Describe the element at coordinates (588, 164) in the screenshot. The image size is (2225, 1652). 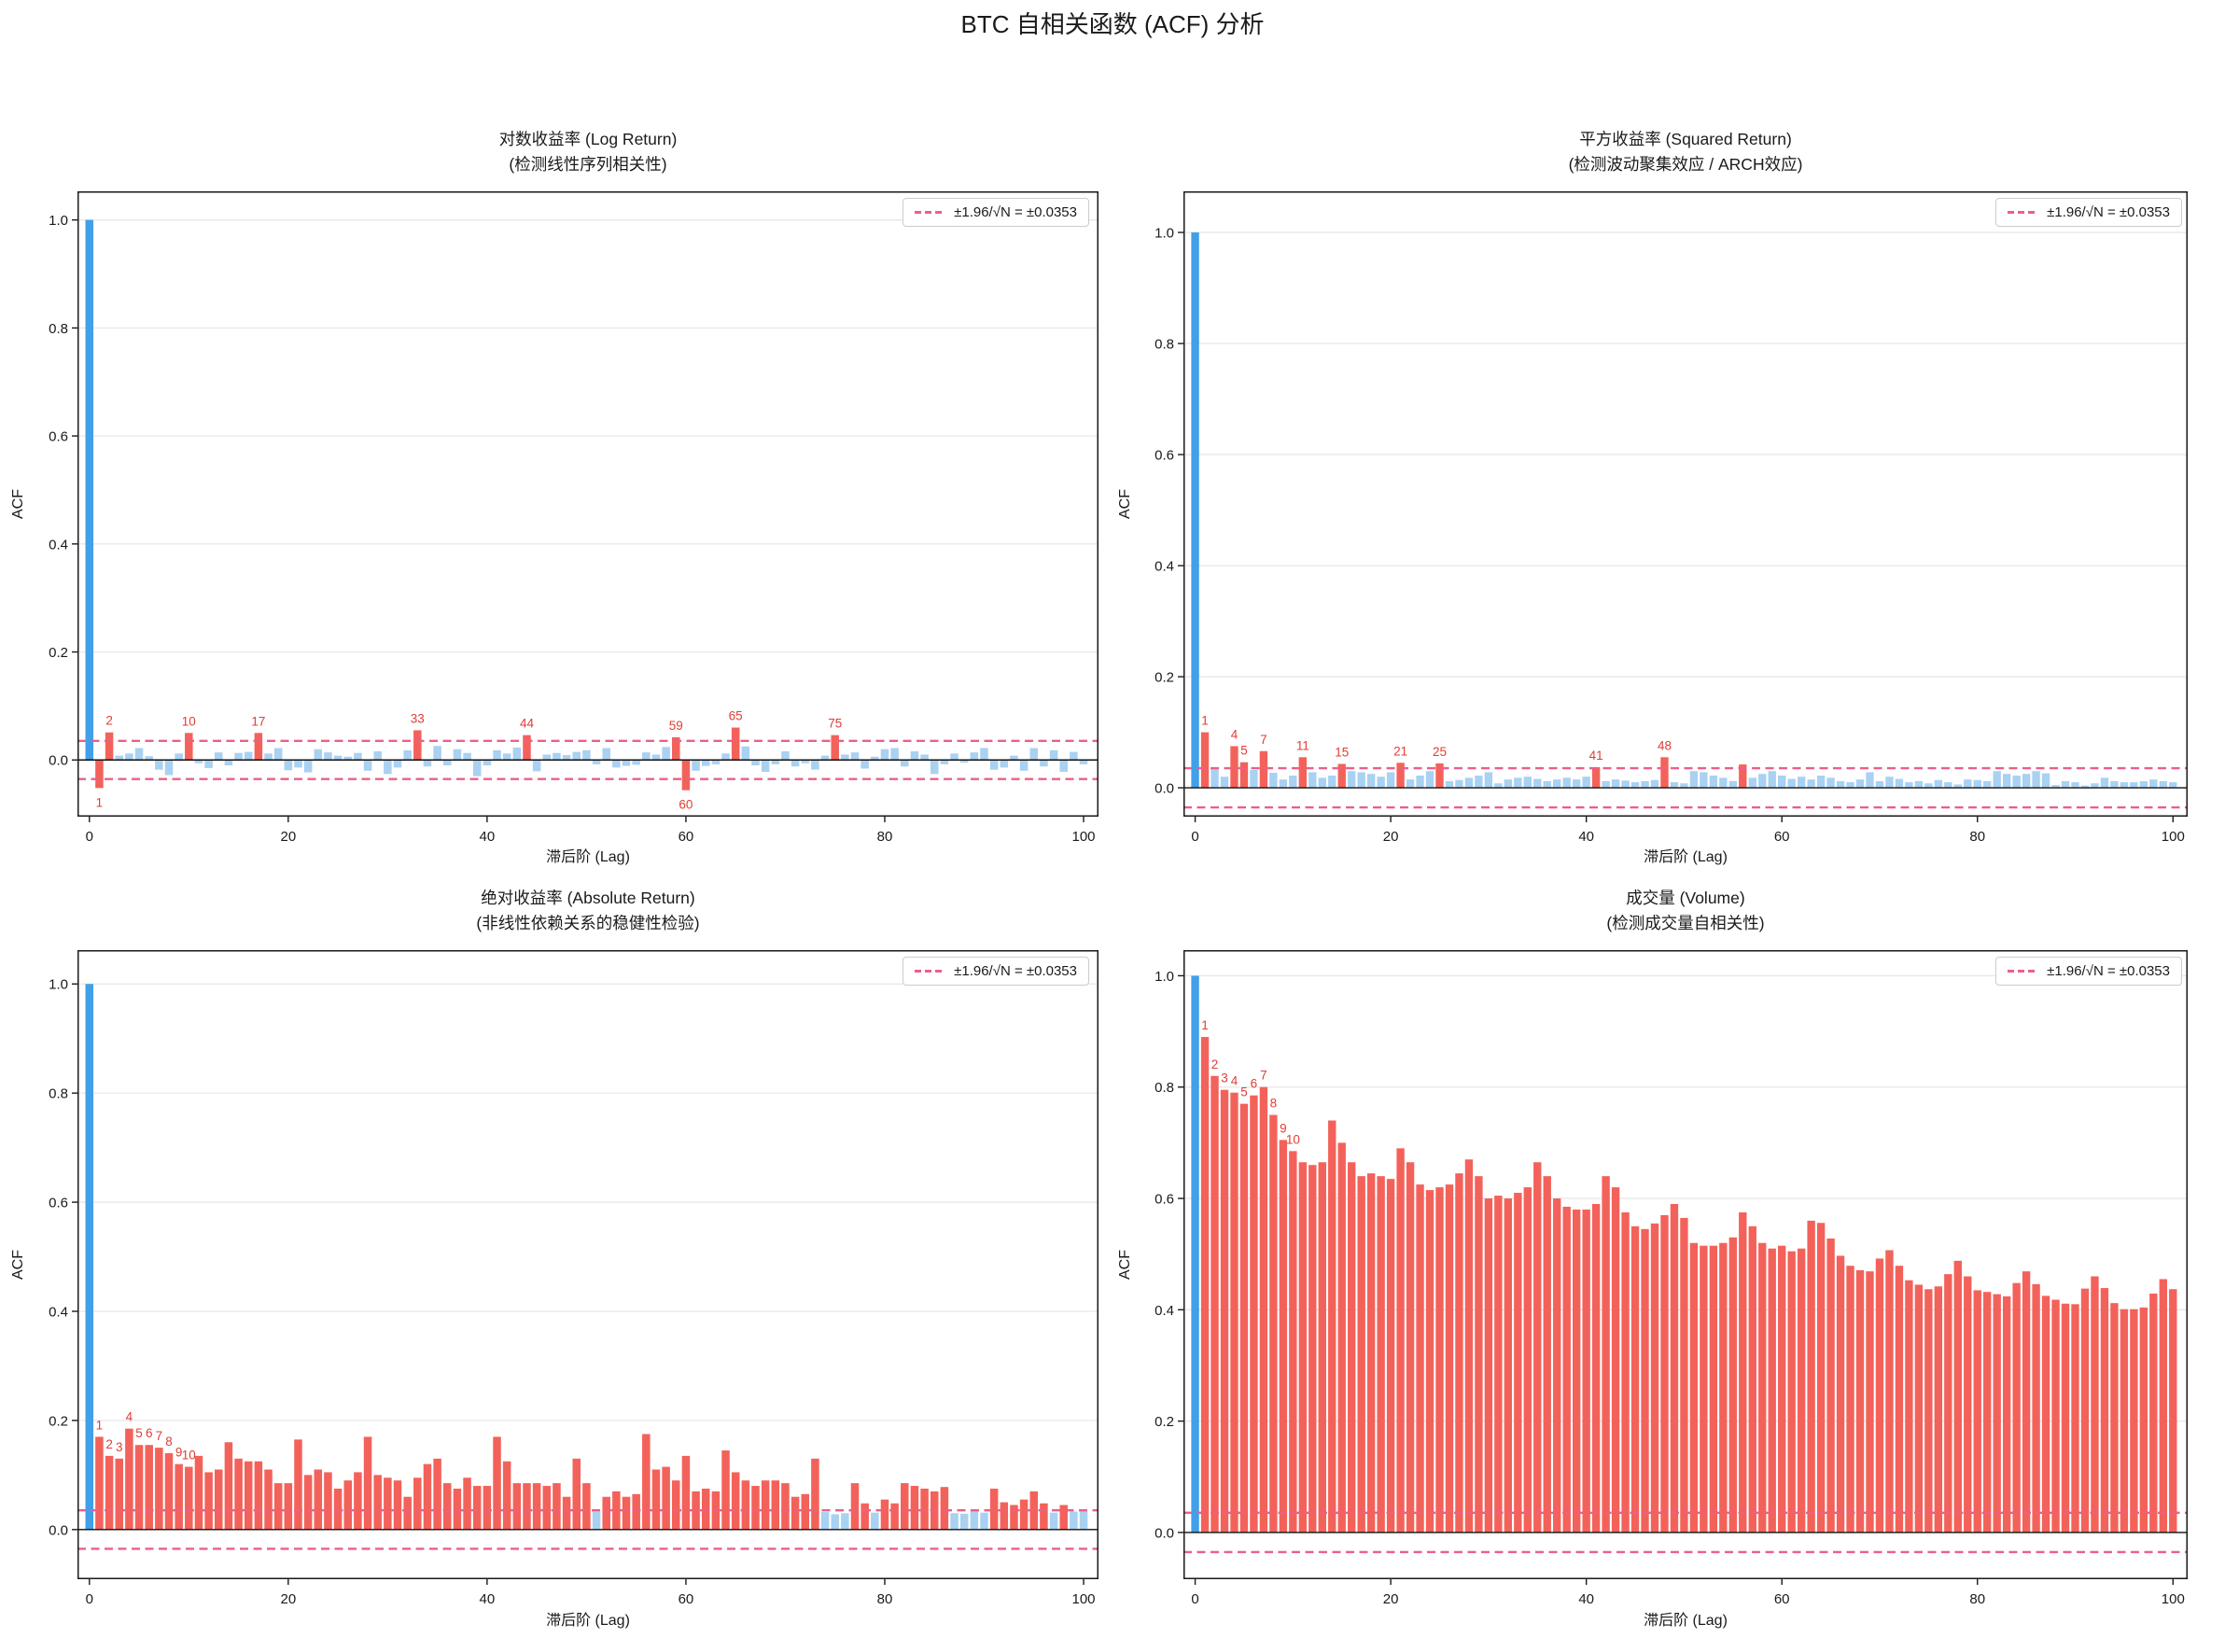
I see `subplot-title-line2: (检测线性序列相关性)` at that location.